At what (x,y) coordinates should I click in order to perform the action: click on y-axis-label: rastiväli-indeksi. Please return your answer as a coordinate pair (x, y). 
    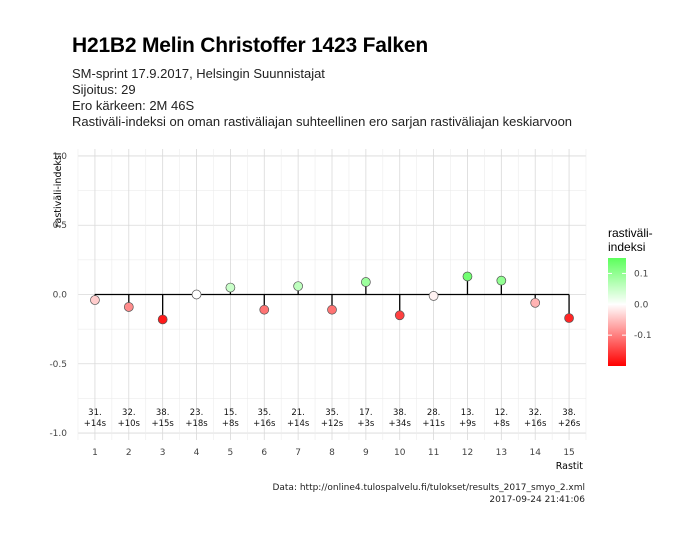
    Looking at the image, I should click on (58, 190).